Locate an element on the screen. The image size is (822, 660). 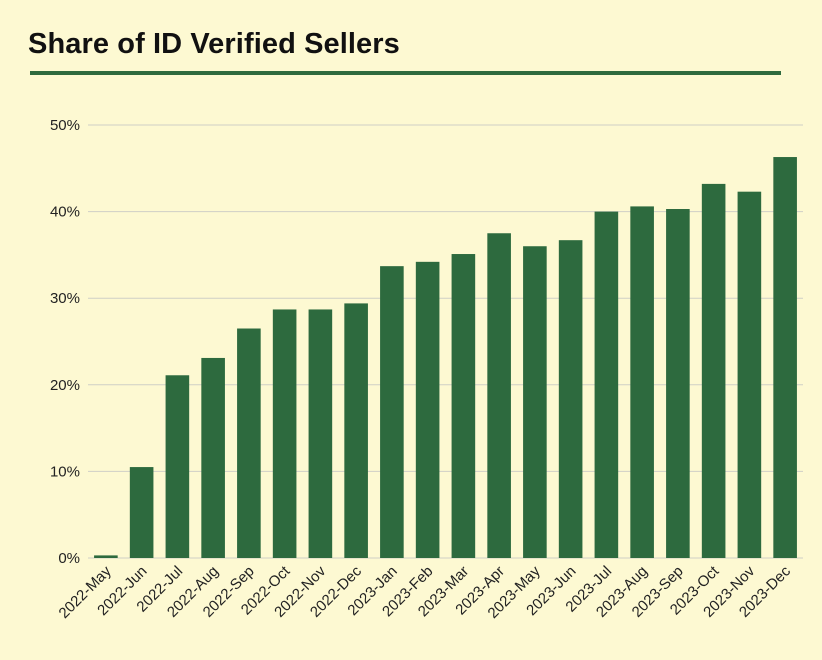
bar-2023-sep is located at coordinates (678, 383).